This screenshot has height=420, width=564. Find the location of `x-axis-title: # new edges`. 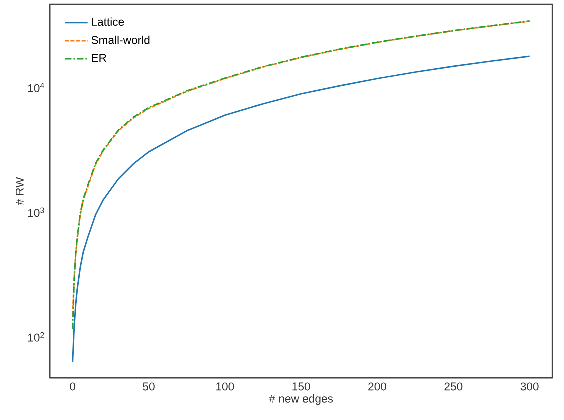

x-axis-title: # new edges is located at coordinates (301, 400).